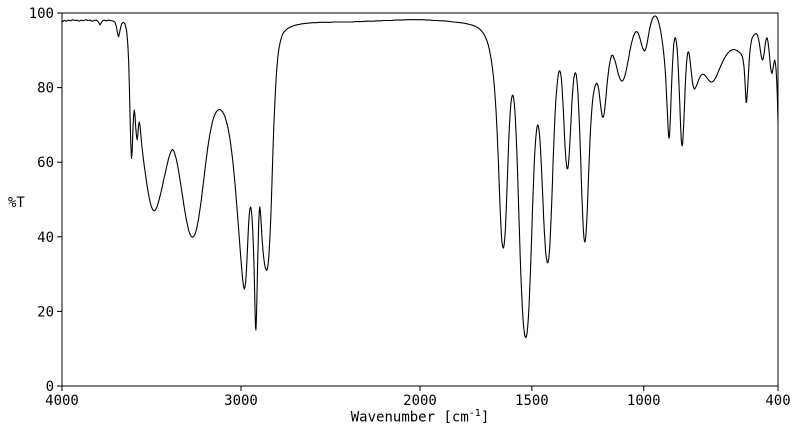 Image resolution: width=800 pixels, height=441 pixels. Describe the element at coordinates (62, 401) in the screenshot. I see `x-tick-label: 4000` at that location.